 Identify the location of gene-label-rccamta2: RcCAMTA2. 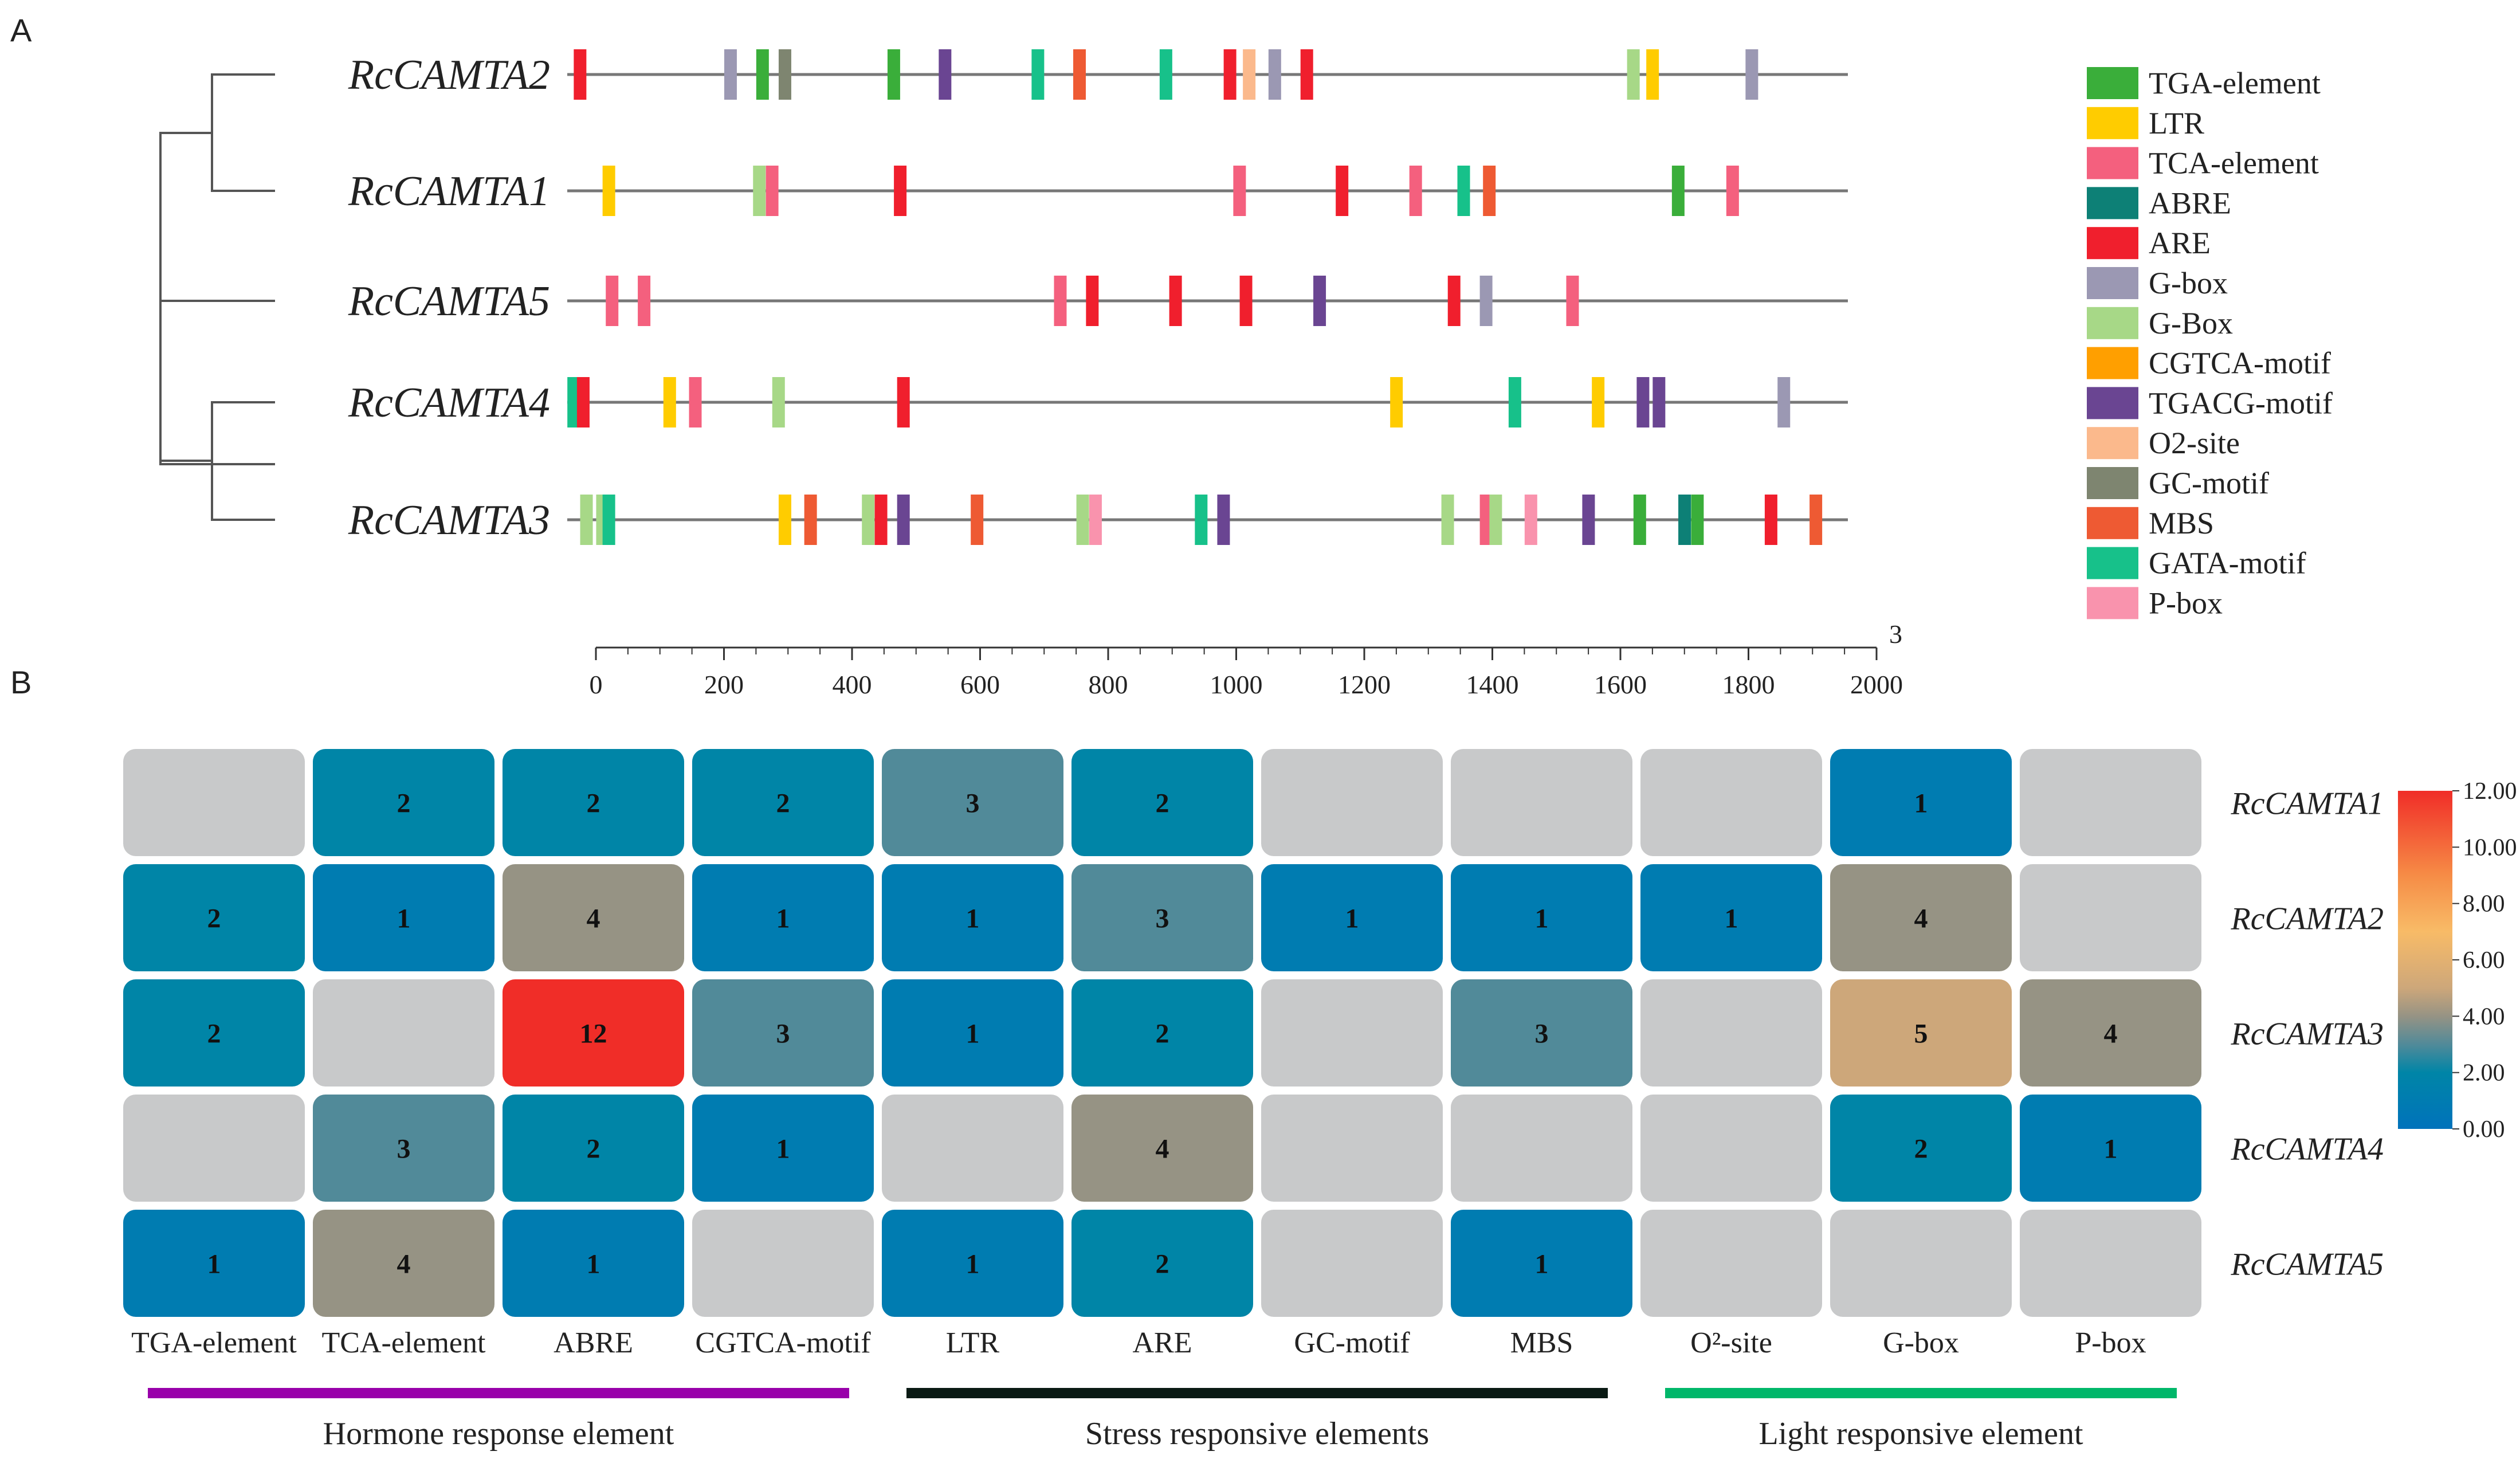
(449, 75).